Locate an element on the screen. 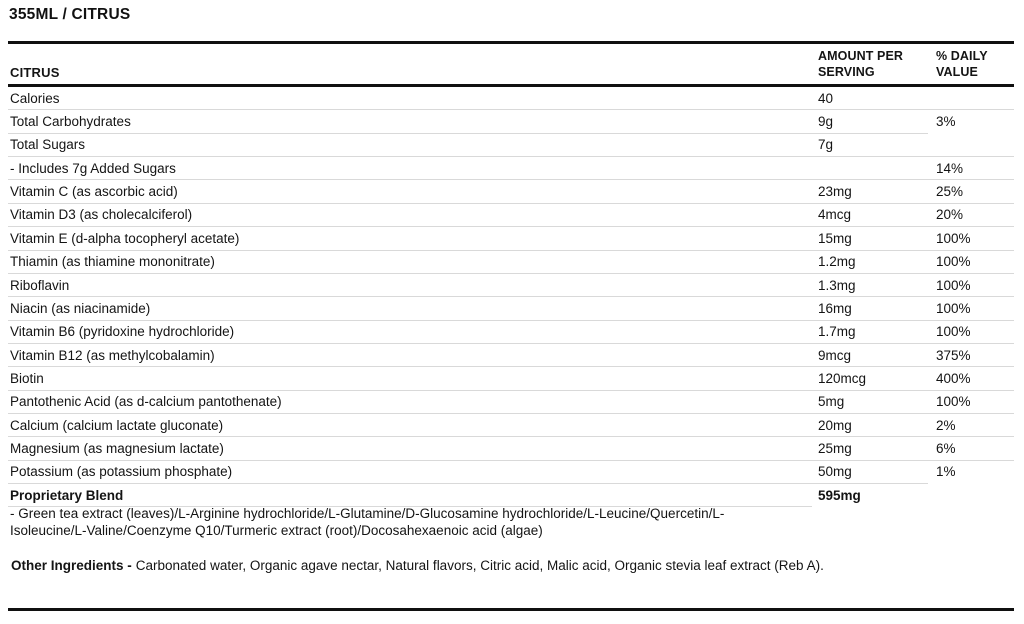 Image resolution: width=1024 pixels, height=624 pixels. nutrient-name: Total Sugars is located at coordinates (48, 145).